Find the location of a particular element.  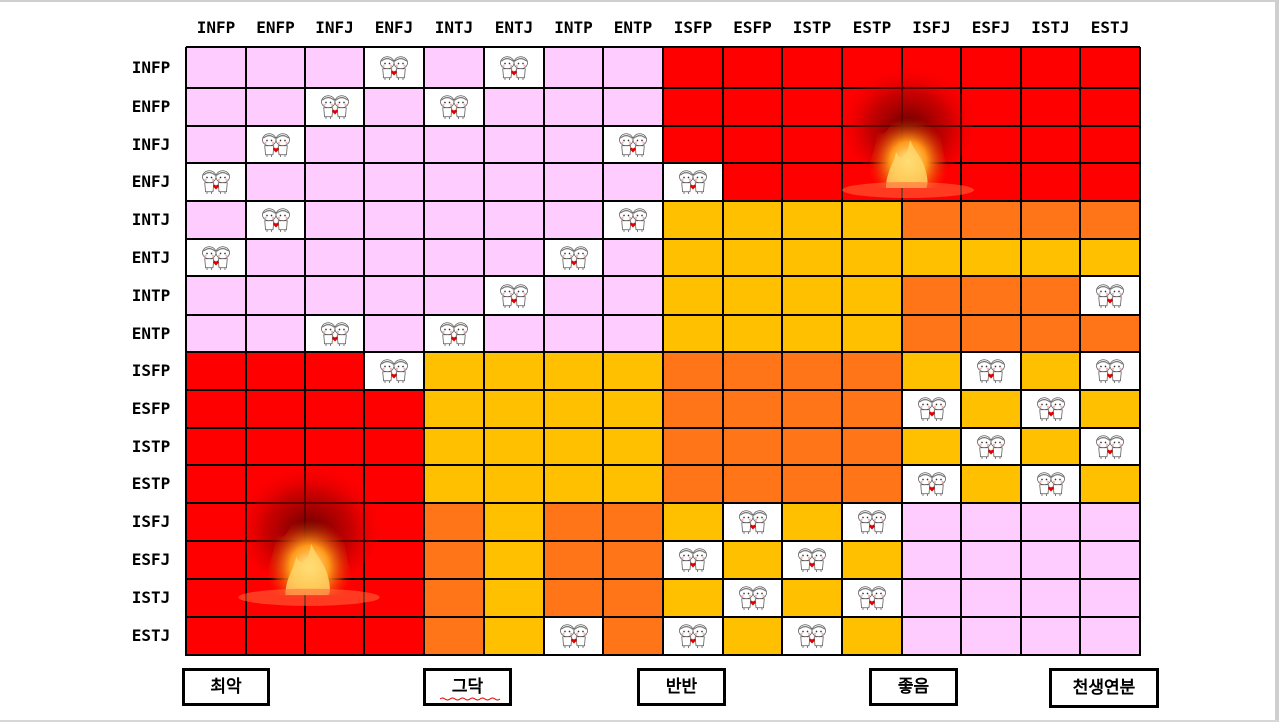

cell-estp-intp is located at coordinates (573, 484).